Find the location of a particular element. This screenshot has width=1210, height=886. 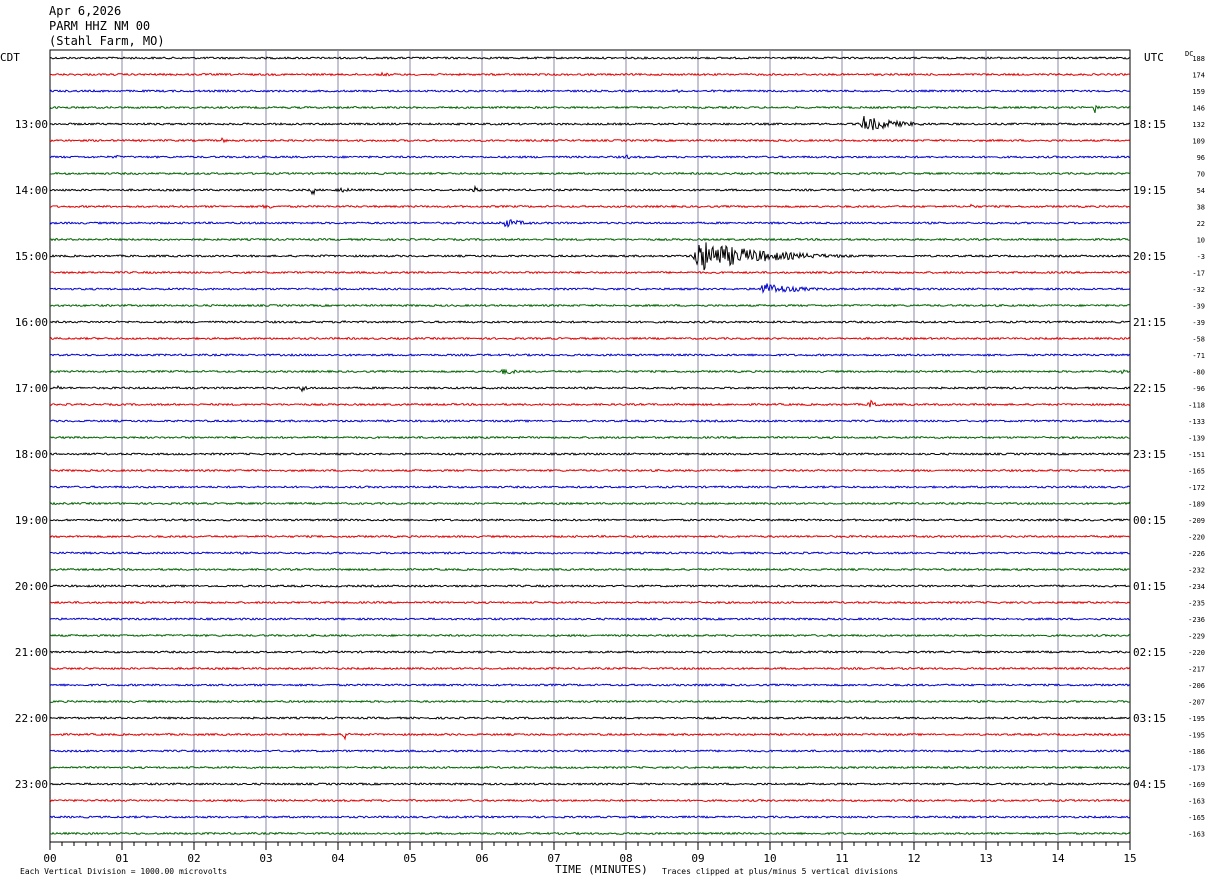

dc-offset-label: -96 is located at coordinates (1198, 389).